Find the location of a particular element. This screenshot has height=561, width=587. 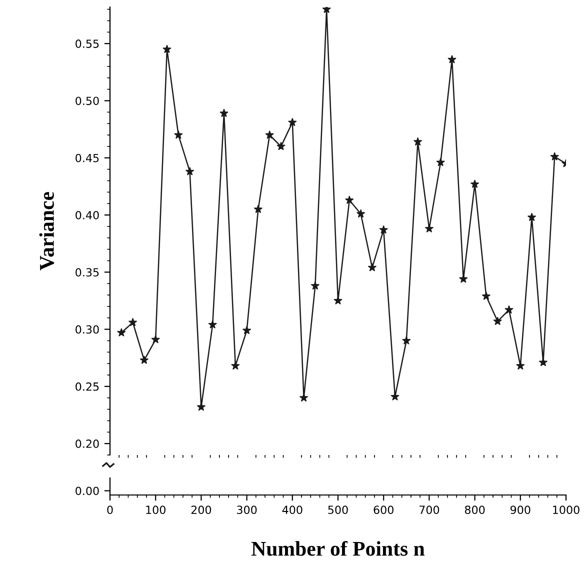

x-tick-label: 200 is located at coordinates (201, 510).